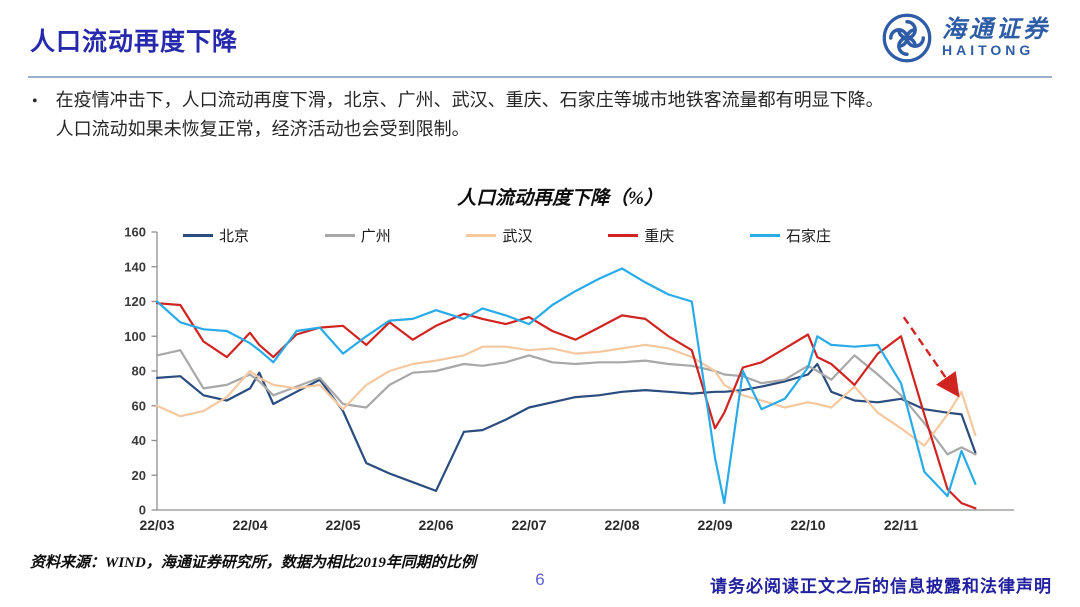  I want to click on x-tick-label: 22/05, so click(342, 525).